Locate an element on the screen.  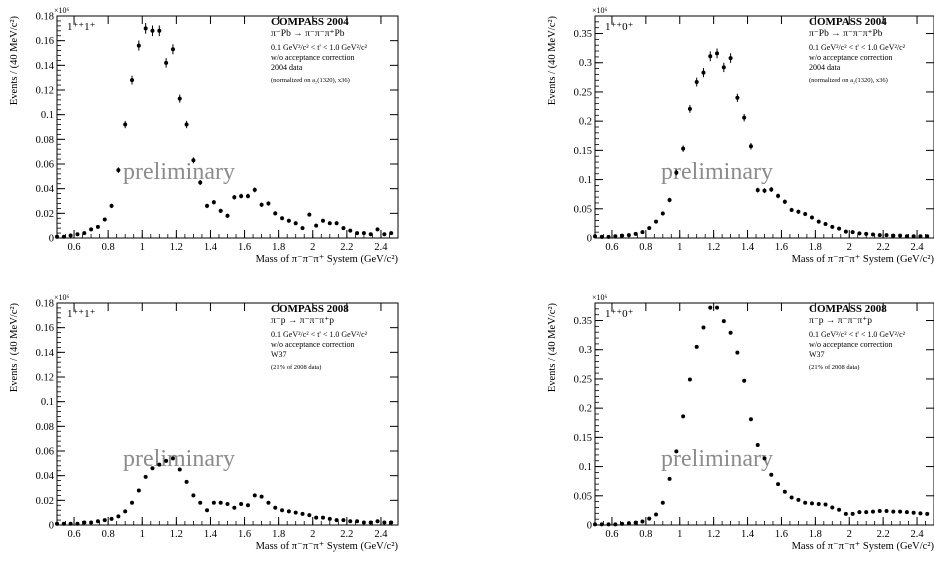
reaction-label: π⁻Pb → π⁻π⁻π⁺Pb is located at coordinates (308, 34).